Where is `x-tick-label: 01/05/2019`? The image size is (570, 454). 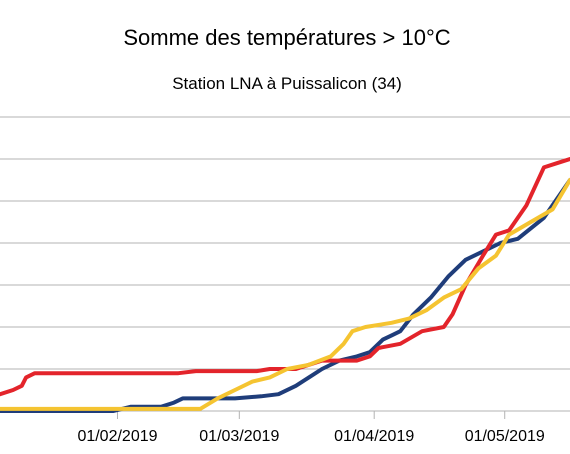 x-tick-label: 01/05/2019 is located at coordinates (505, 436).